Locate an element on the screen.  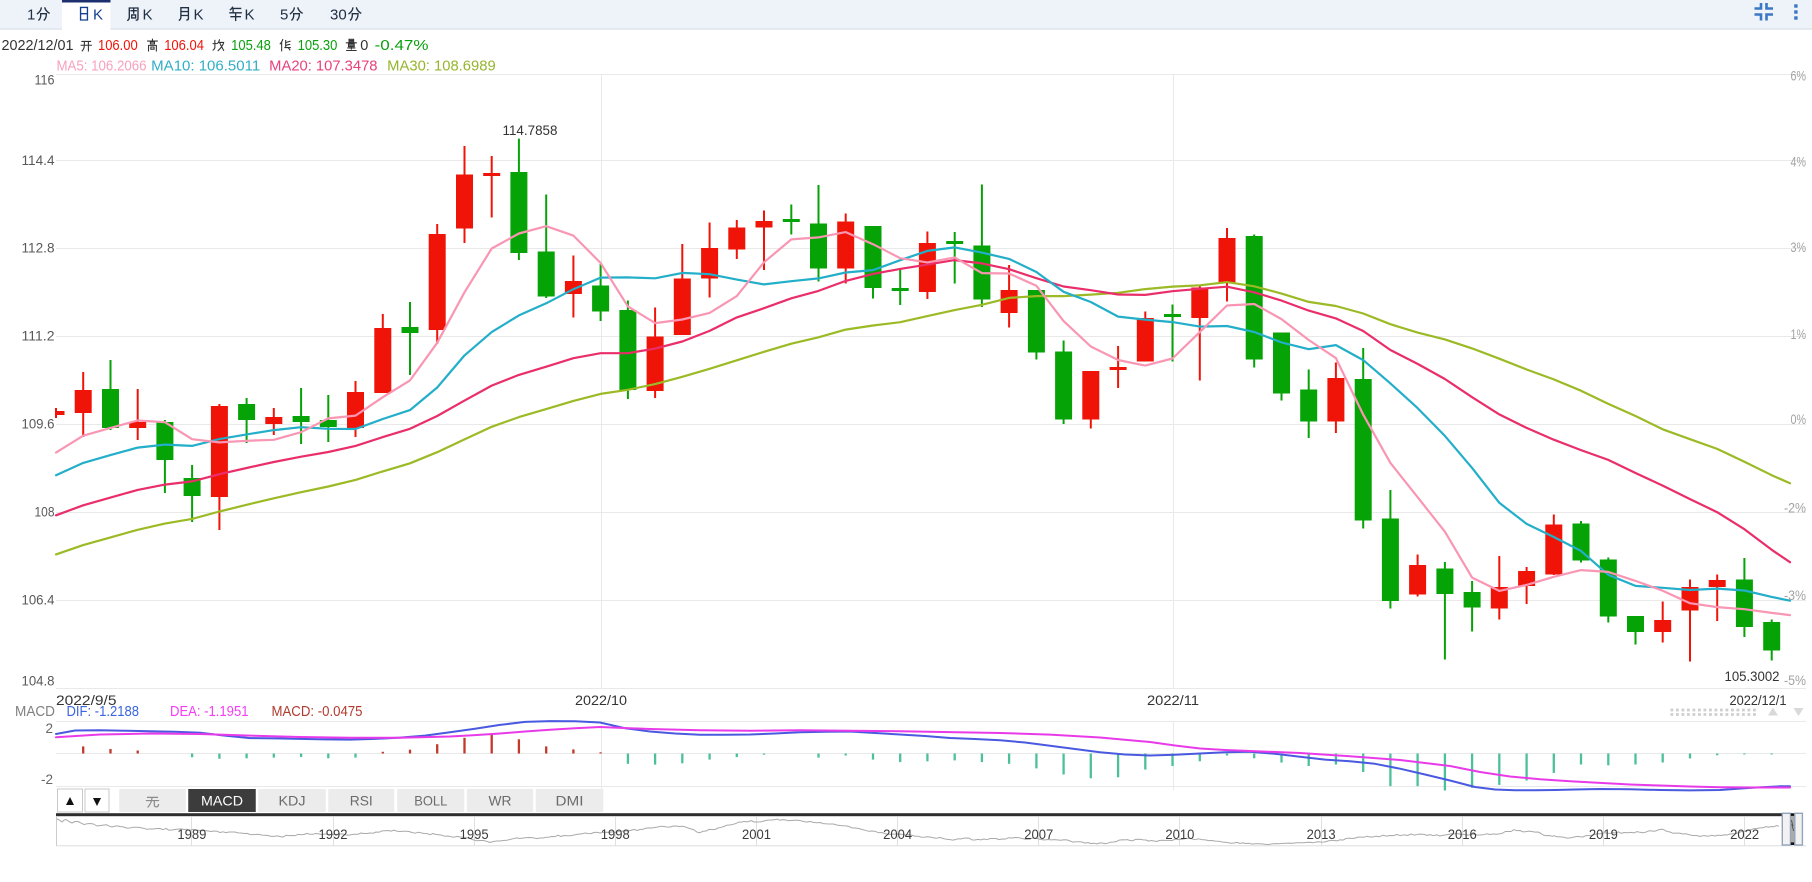
svg-text: 4% is located at coordinates (1799, 161).